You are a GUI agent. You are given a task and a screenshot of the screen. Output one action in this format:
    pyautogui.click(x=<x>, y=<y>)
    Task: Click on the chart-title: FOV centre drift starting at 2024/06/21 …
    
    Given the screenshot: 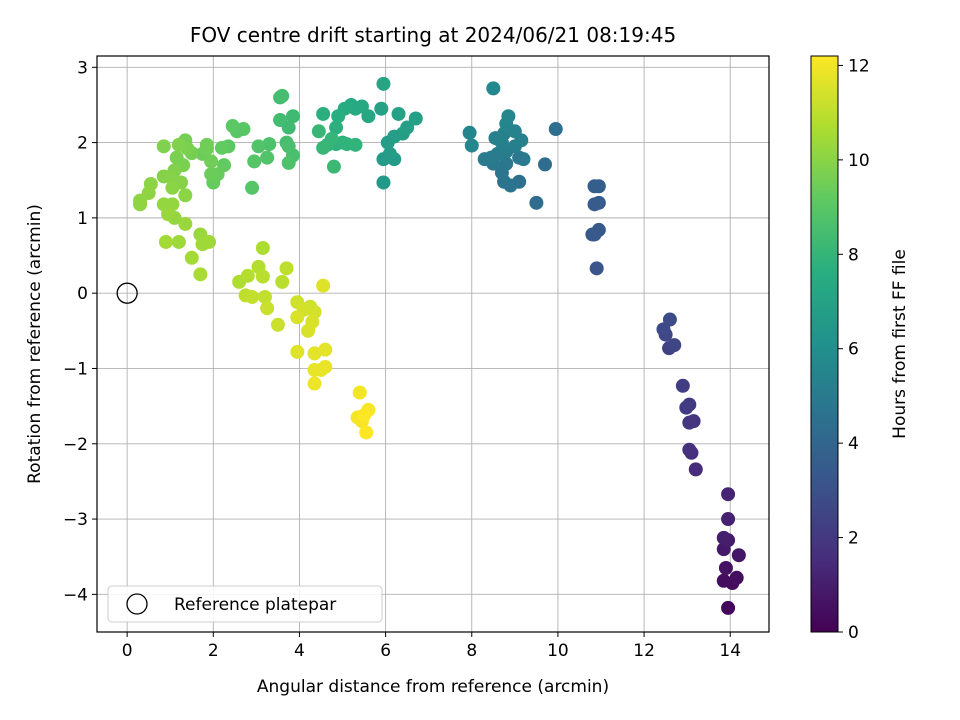 What is the action you would take?
    pyautogui.click(x=433, y=35)
    